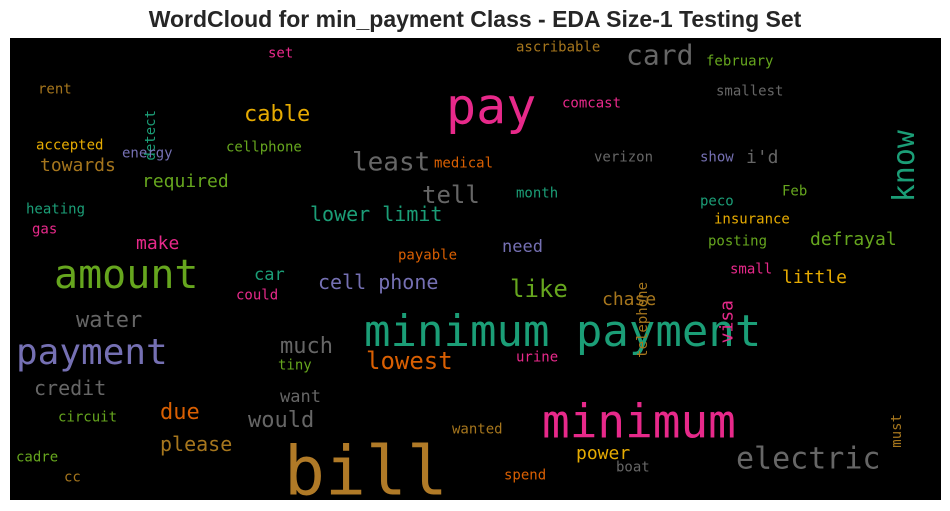 The image size is (950, 511). What do you see at coordinates (643, 320) in the screenshot?
I see `word-telephone: telephone` at bounding box center [643, 320].